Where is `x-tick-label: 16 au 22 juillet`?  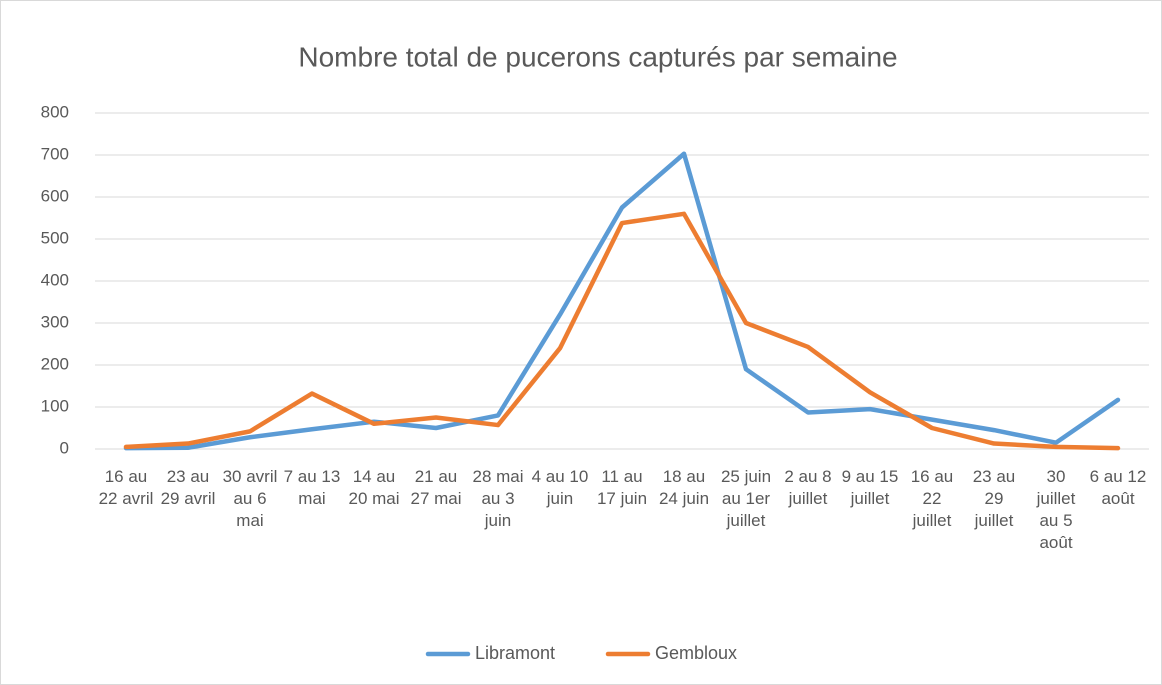
x-tick-label: 16 au 22 juillet is located at coordinates (932, 498).